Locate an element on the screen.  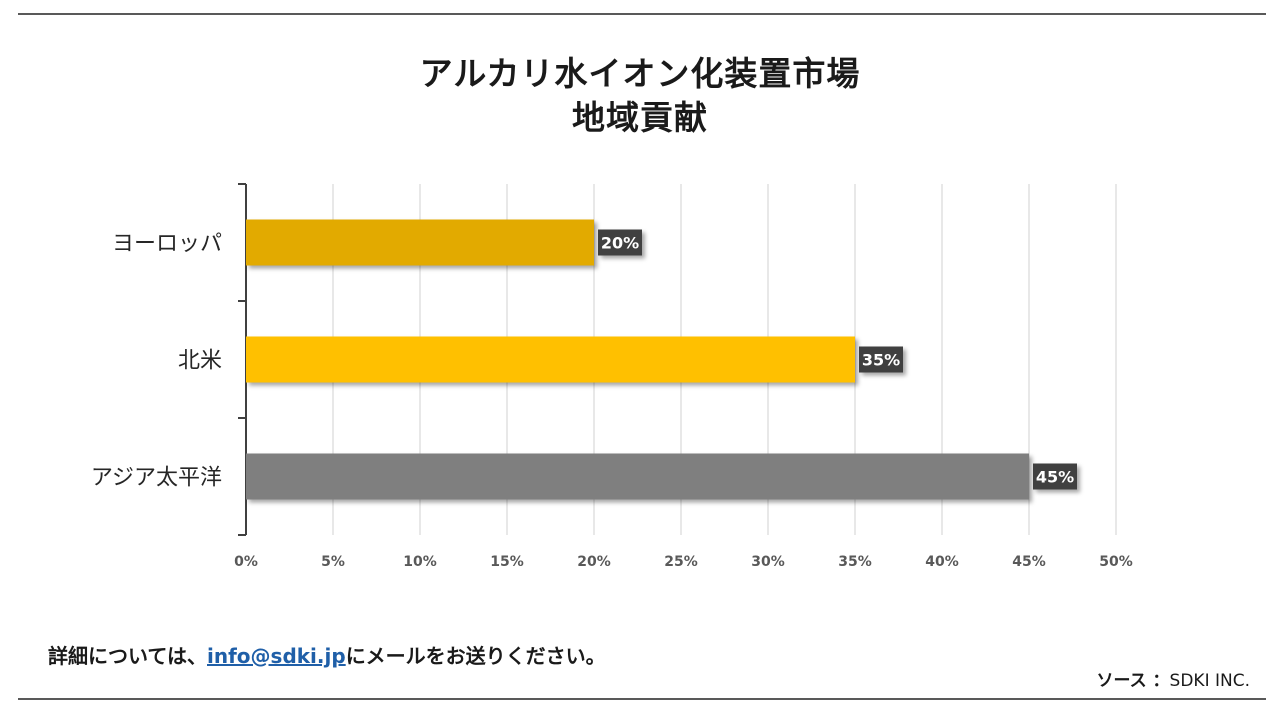
y-category-label: 北米 is located at coordinates (200, 361).